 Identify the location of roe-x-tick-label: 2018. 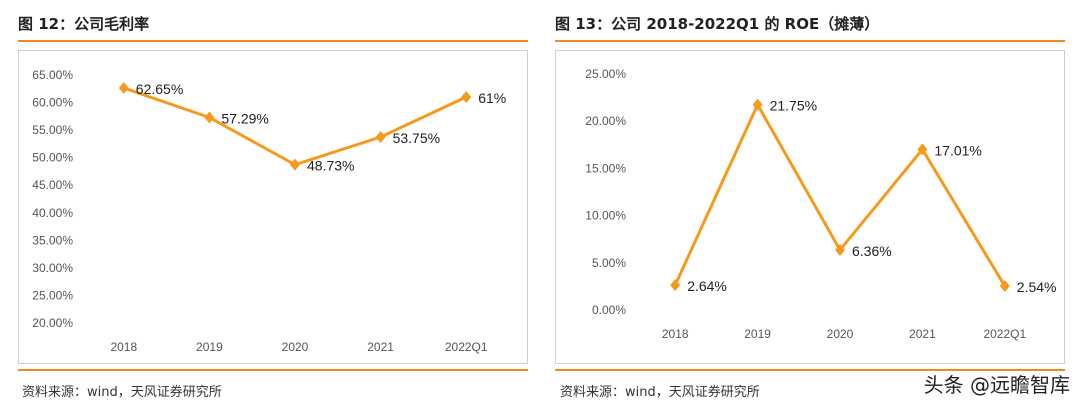
(675, 334).